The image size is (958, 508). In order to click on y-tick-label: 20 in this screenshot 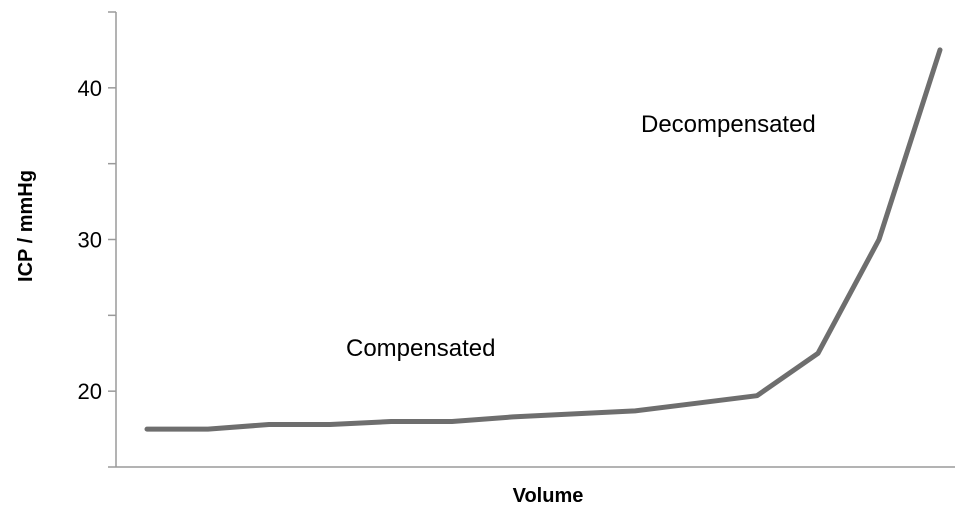, I will do `click(90, 391)`.